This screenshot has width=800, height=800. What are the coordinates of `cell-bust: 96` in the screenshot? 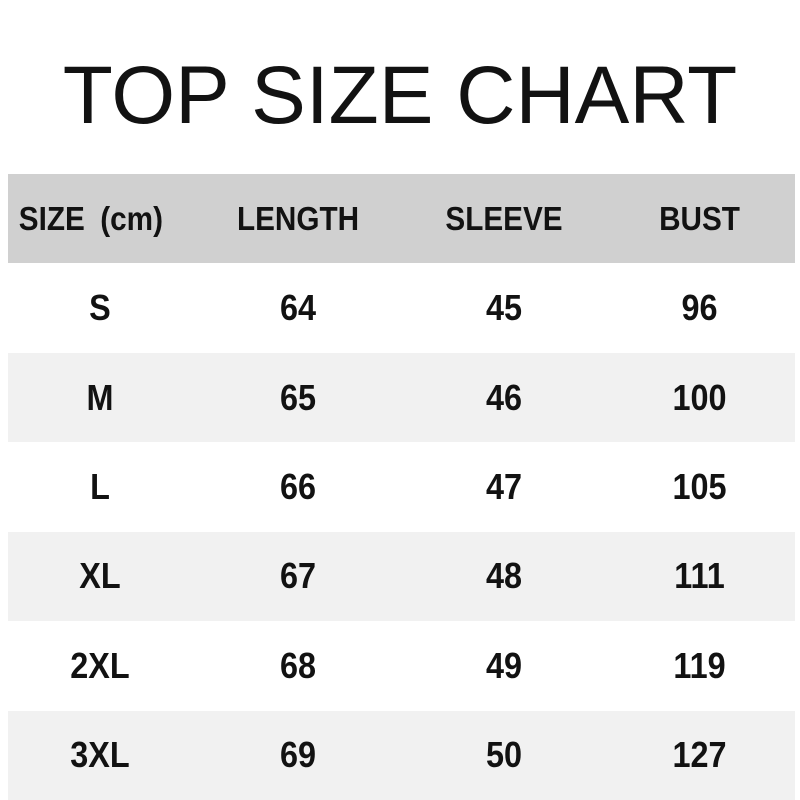 It's located at (699, 308).